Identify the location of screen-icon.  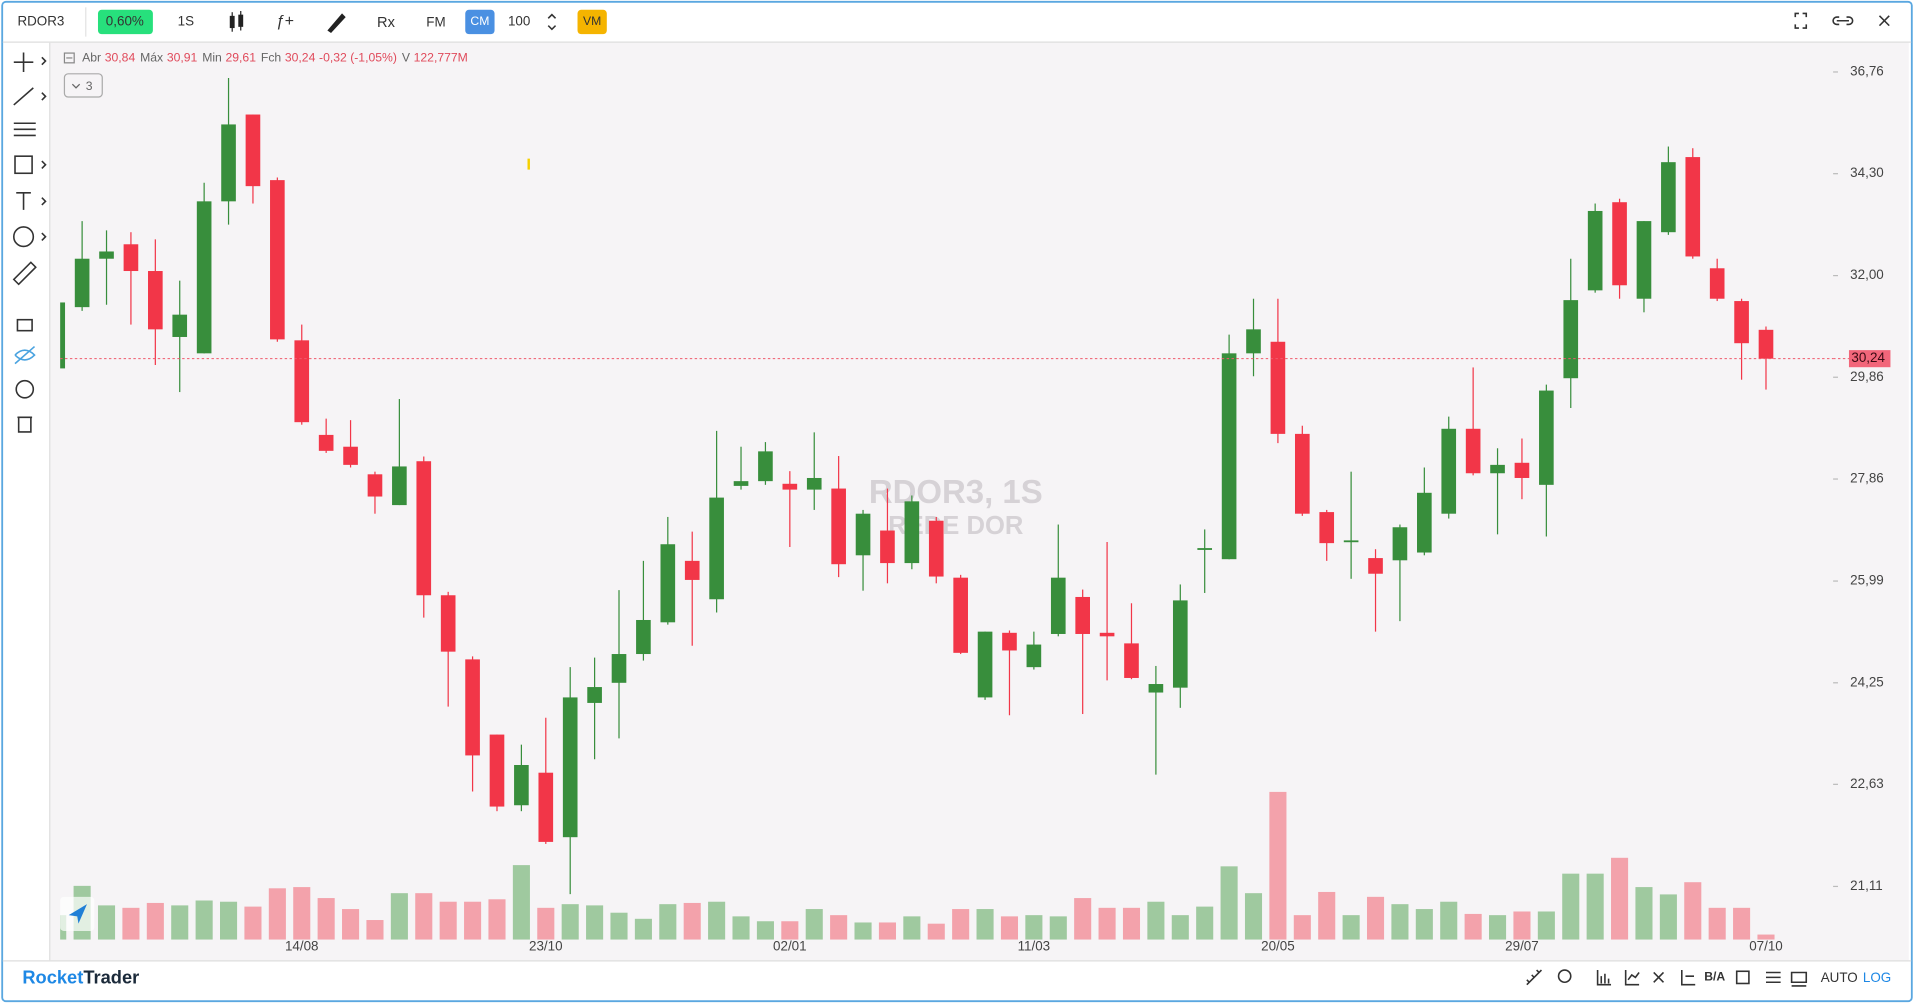
(1799, 979).